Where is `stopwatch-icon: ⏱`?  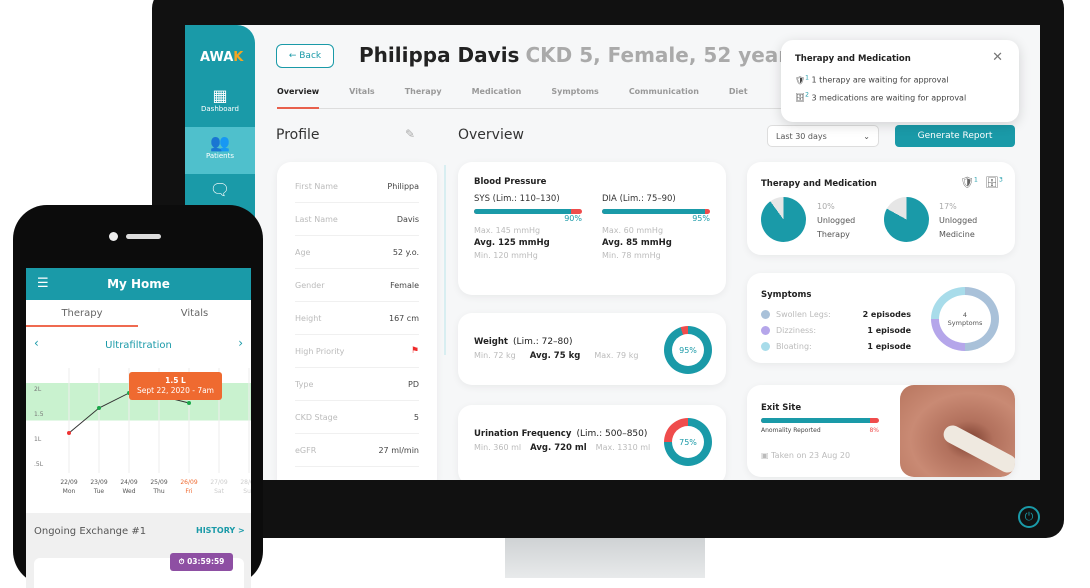 stopwatch-icon: ⏱ is located at coordinates (183, 561).